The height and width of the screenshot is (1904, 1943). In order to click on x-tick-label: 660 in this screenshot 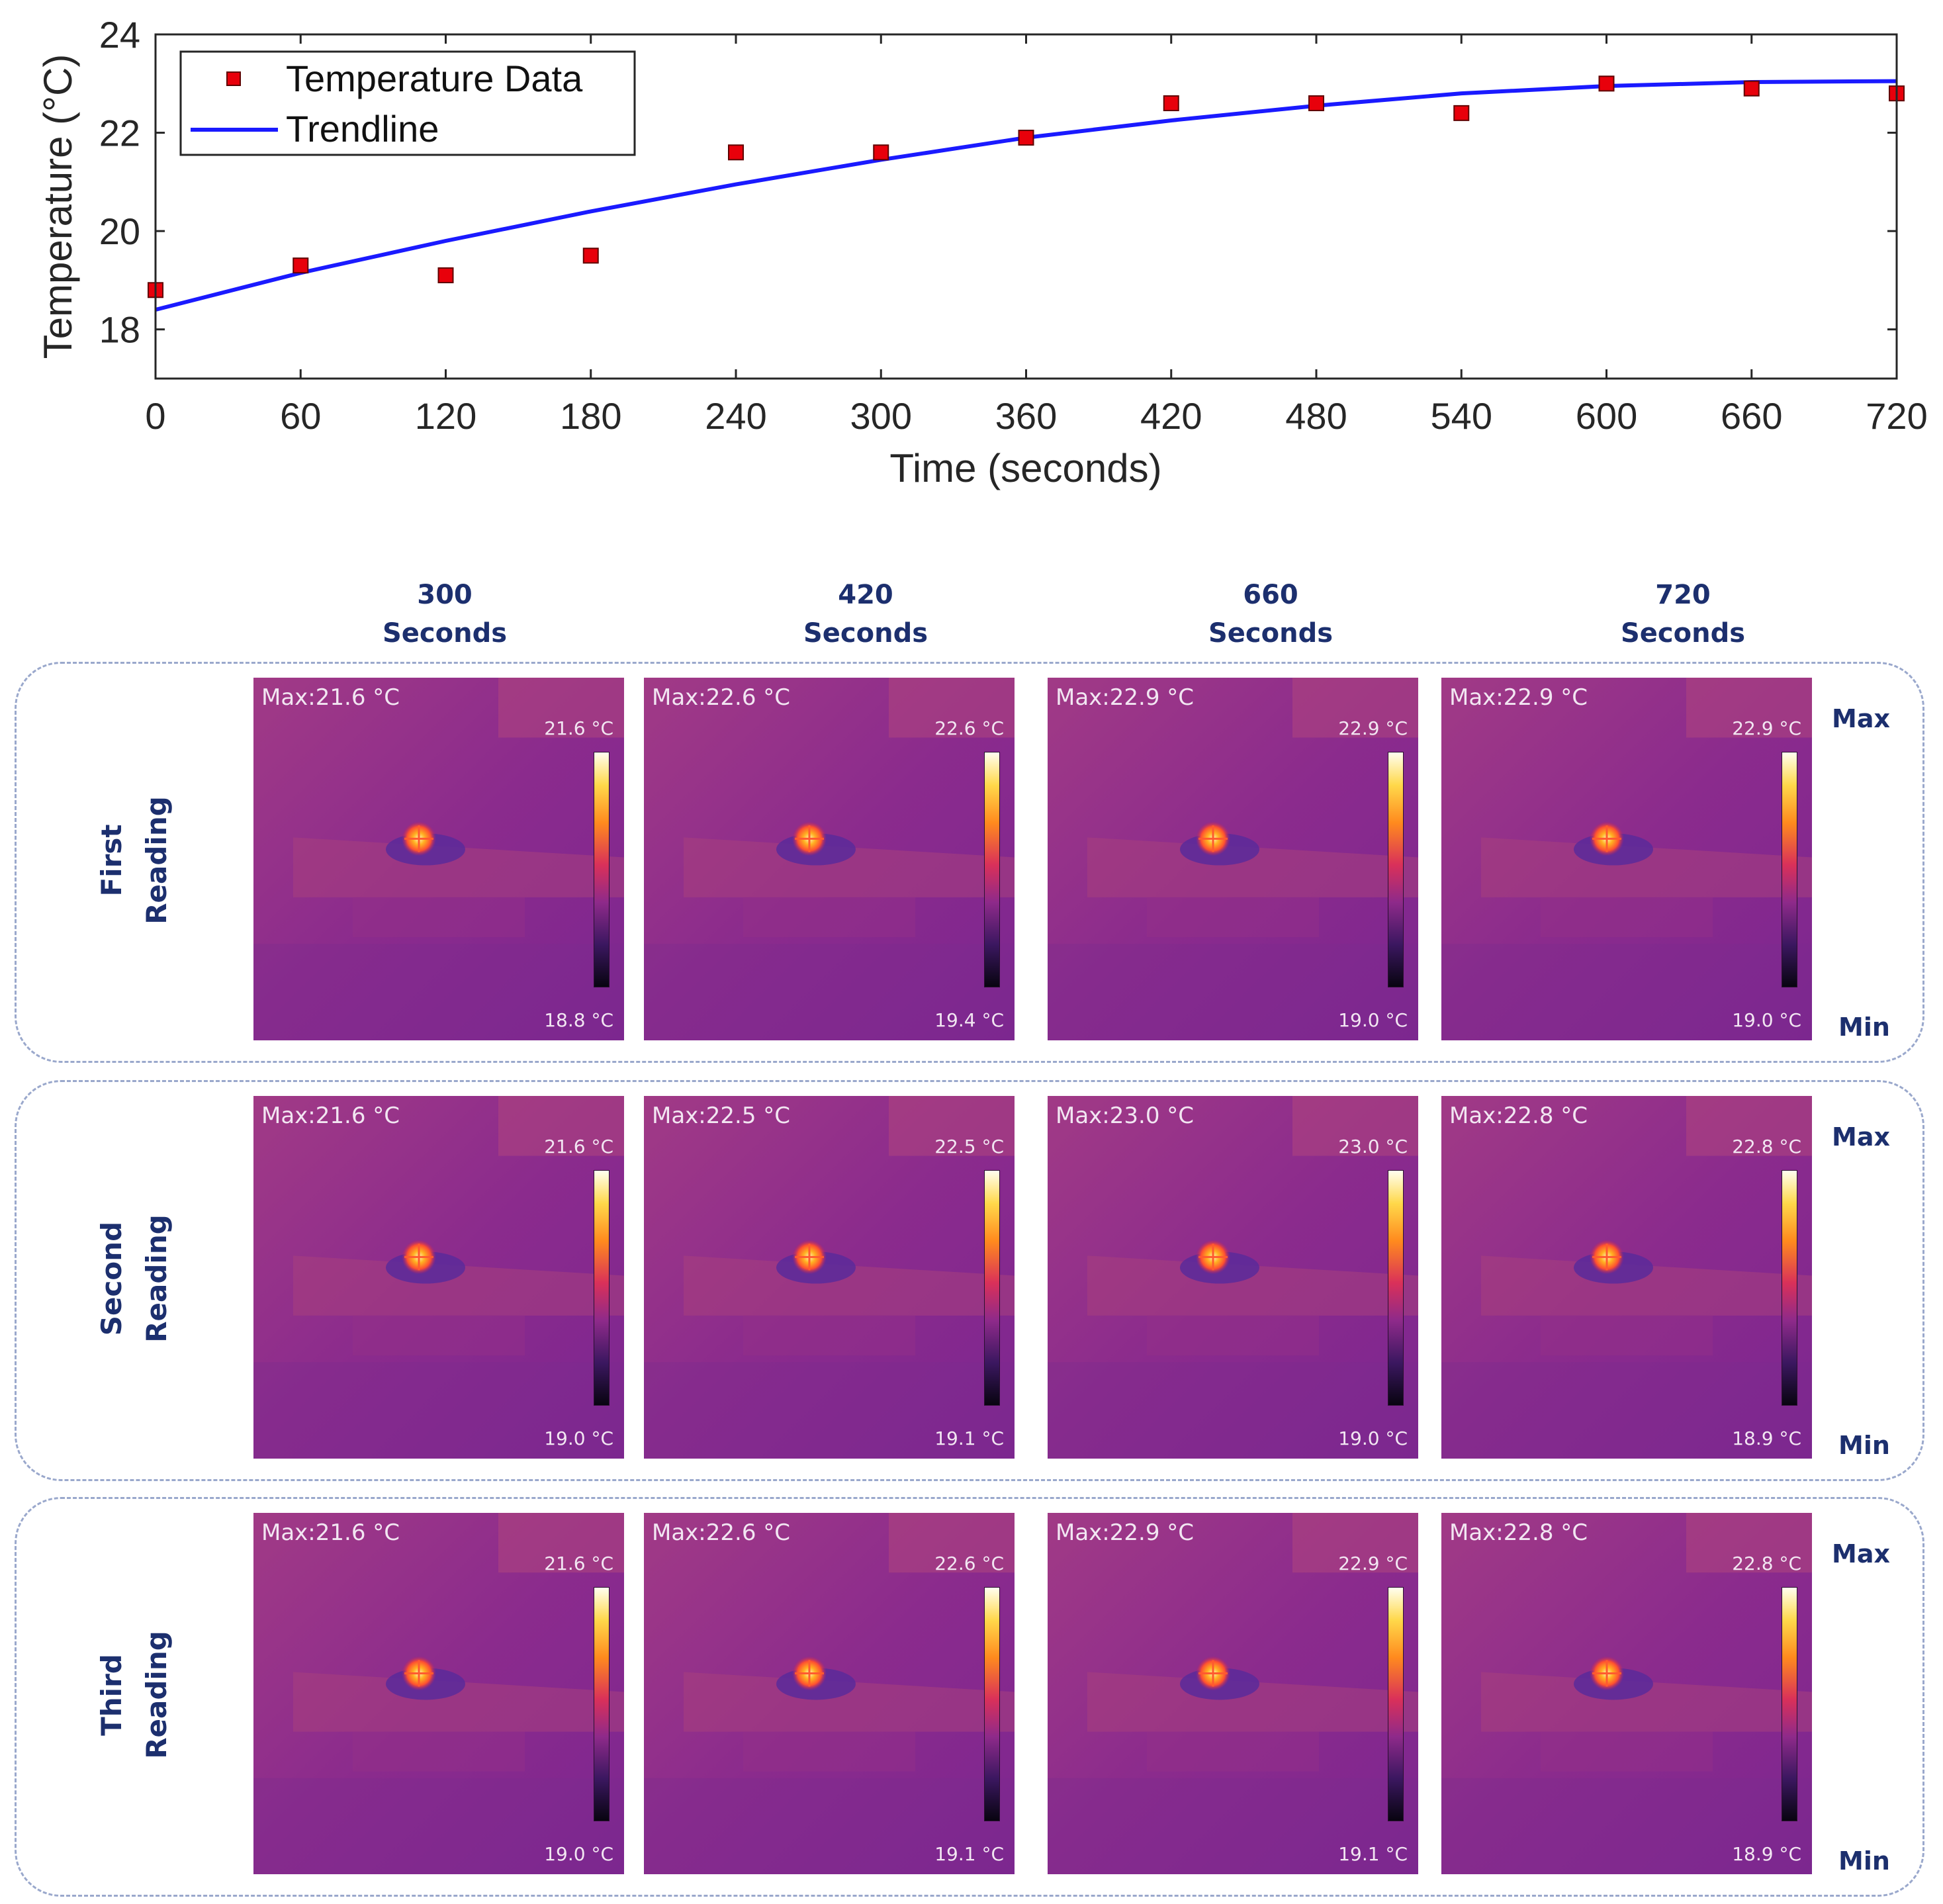, I will do `click(1752, 416)`.